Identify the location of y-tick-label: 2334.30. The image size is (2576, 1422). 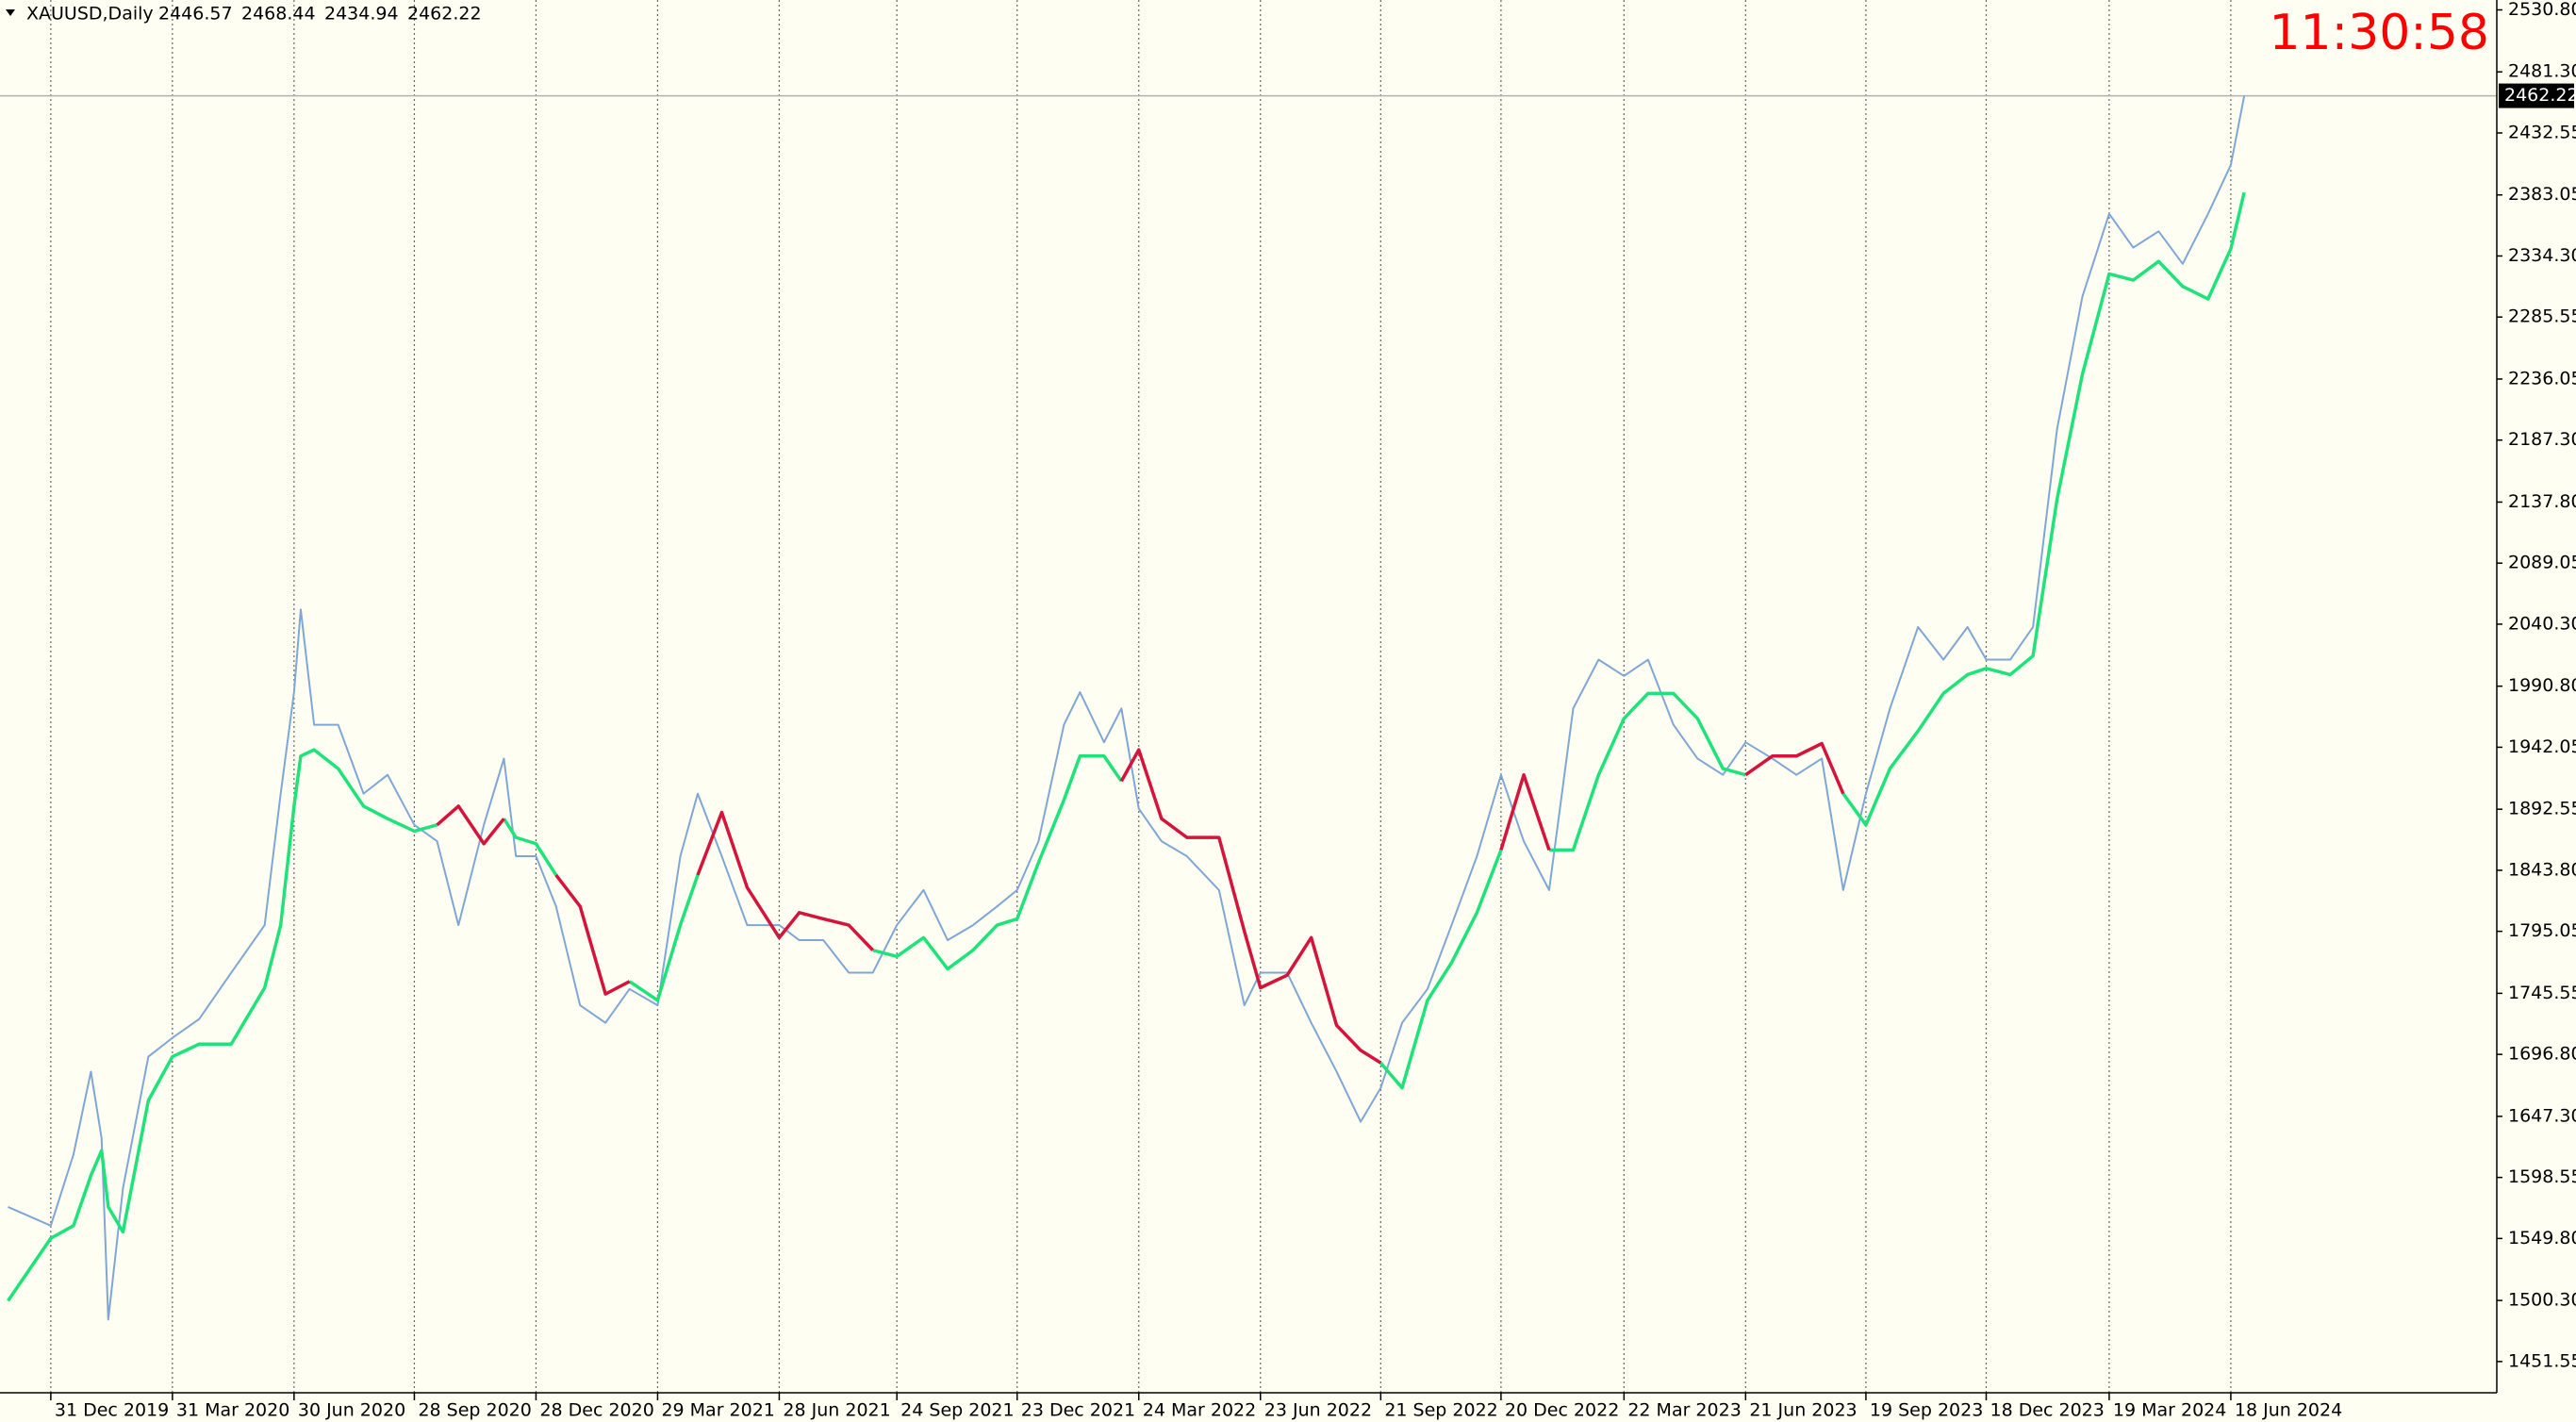
(2542, 256).